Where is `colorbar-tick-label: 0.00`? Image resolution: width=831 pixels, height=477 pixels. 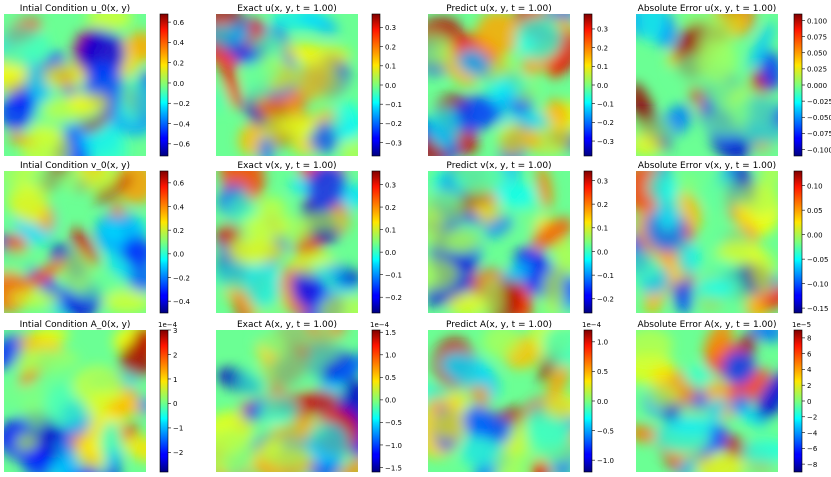 colorbar-tick-label: 0.00 is located at coordinates (815, 235).